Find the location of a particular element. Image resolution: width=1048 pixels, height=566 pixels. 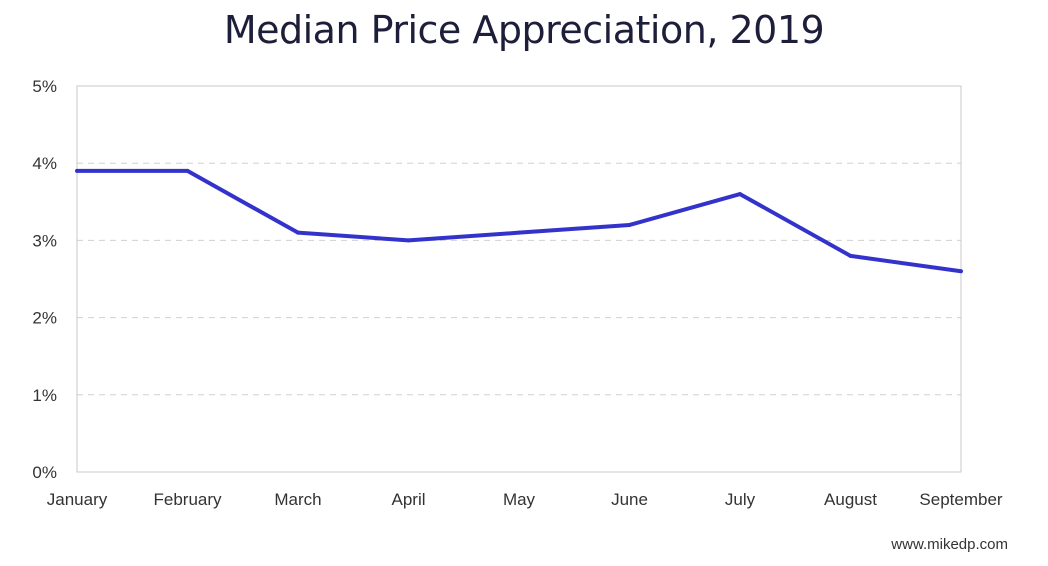

x-tick-label: January is located at coordinates (77, 499).